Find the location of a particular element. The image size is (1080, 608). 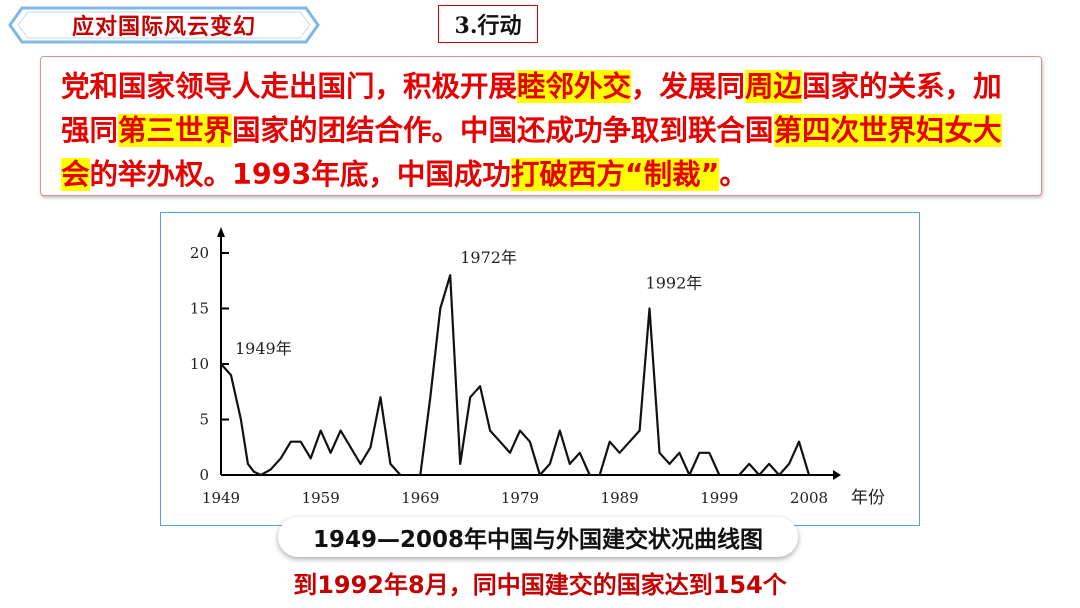

section-heading: 3.行动 is located at coordinates (488, 24).